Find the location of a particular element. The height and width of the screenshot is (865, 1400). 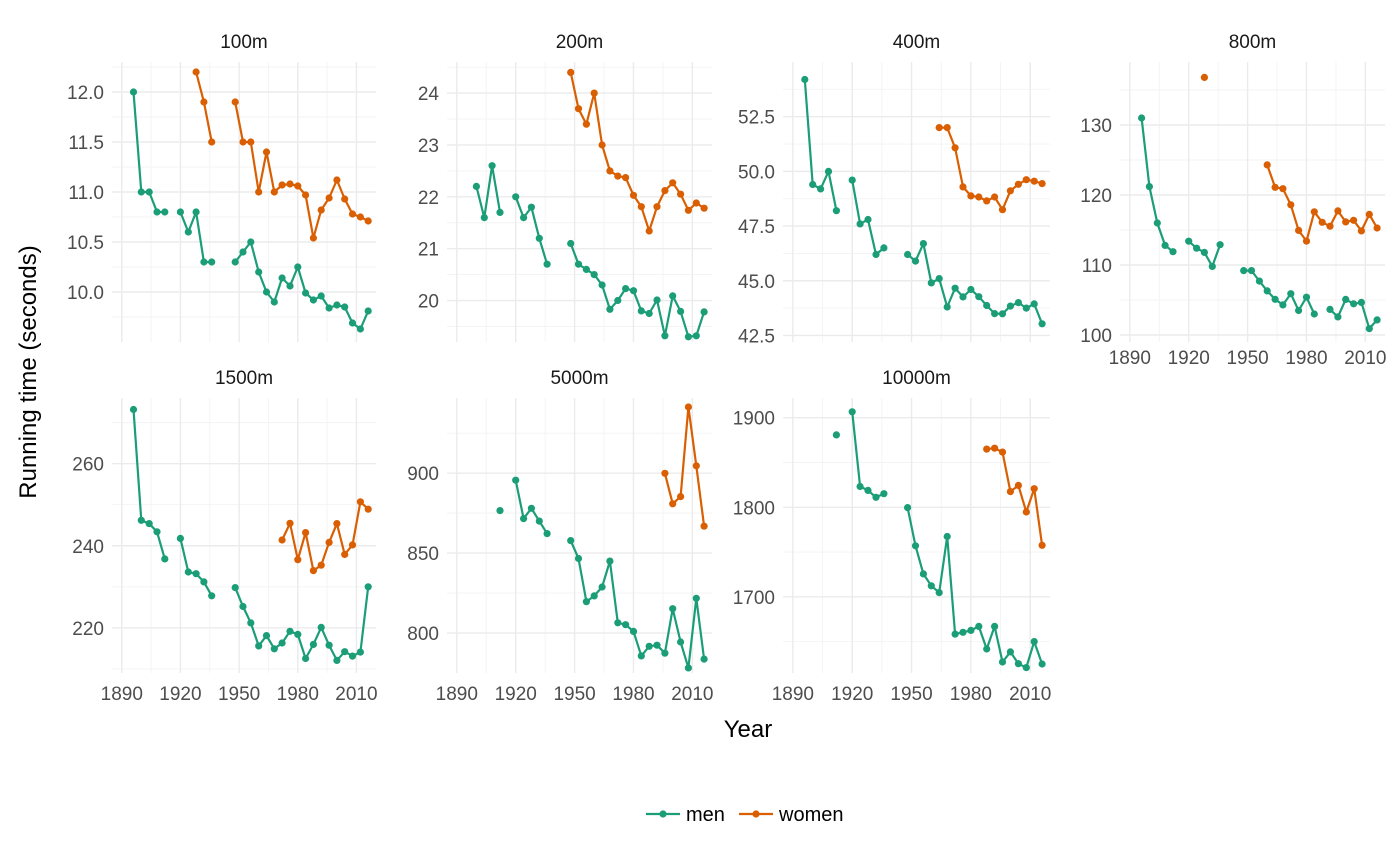

legend-key-point is located at coordinates (756, 814).